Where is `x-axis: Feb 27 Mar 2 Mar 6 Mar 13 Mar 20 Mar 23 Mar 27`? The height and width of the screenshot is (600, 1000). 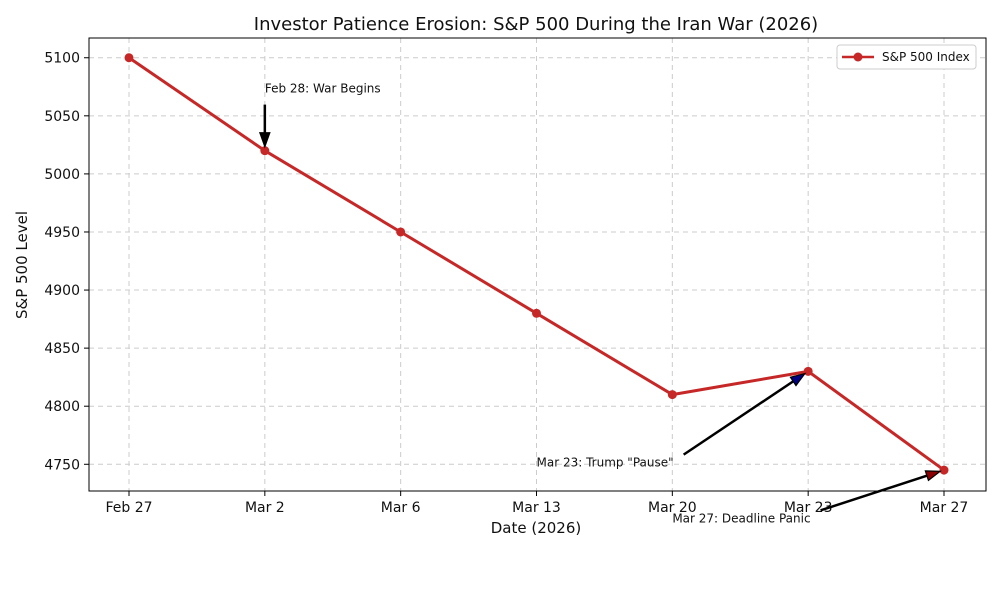
x-axis: Feb 27 Mar 2 Mar 6 Mar 13 Mar 20 Mar 23 Mar 27 is located at coordinates (536, 503).